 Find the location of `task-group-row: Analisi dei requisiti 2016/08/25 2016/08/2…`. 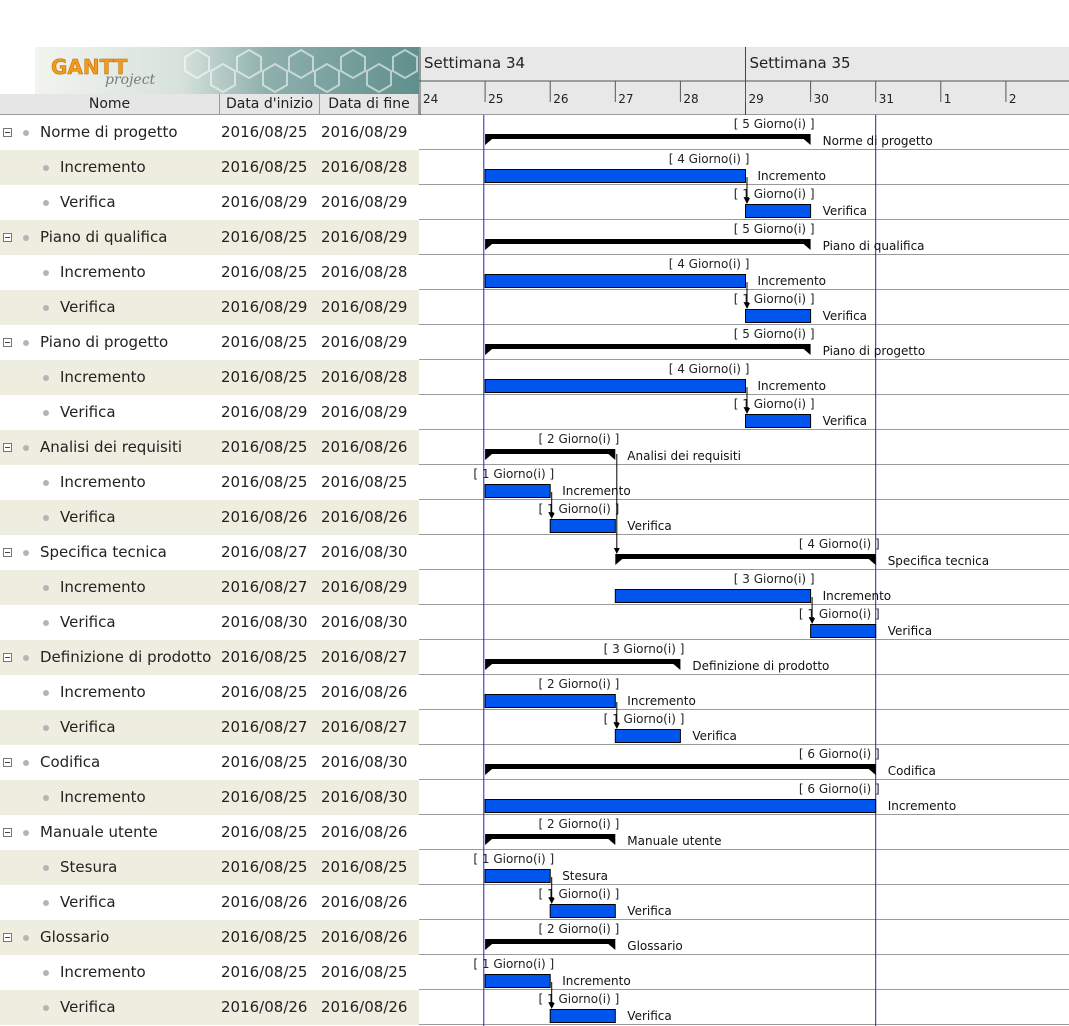

task-group-row: Analisi dei requisiti 2016/08/25 2016/08/2… is located at coordinates (209, 447).